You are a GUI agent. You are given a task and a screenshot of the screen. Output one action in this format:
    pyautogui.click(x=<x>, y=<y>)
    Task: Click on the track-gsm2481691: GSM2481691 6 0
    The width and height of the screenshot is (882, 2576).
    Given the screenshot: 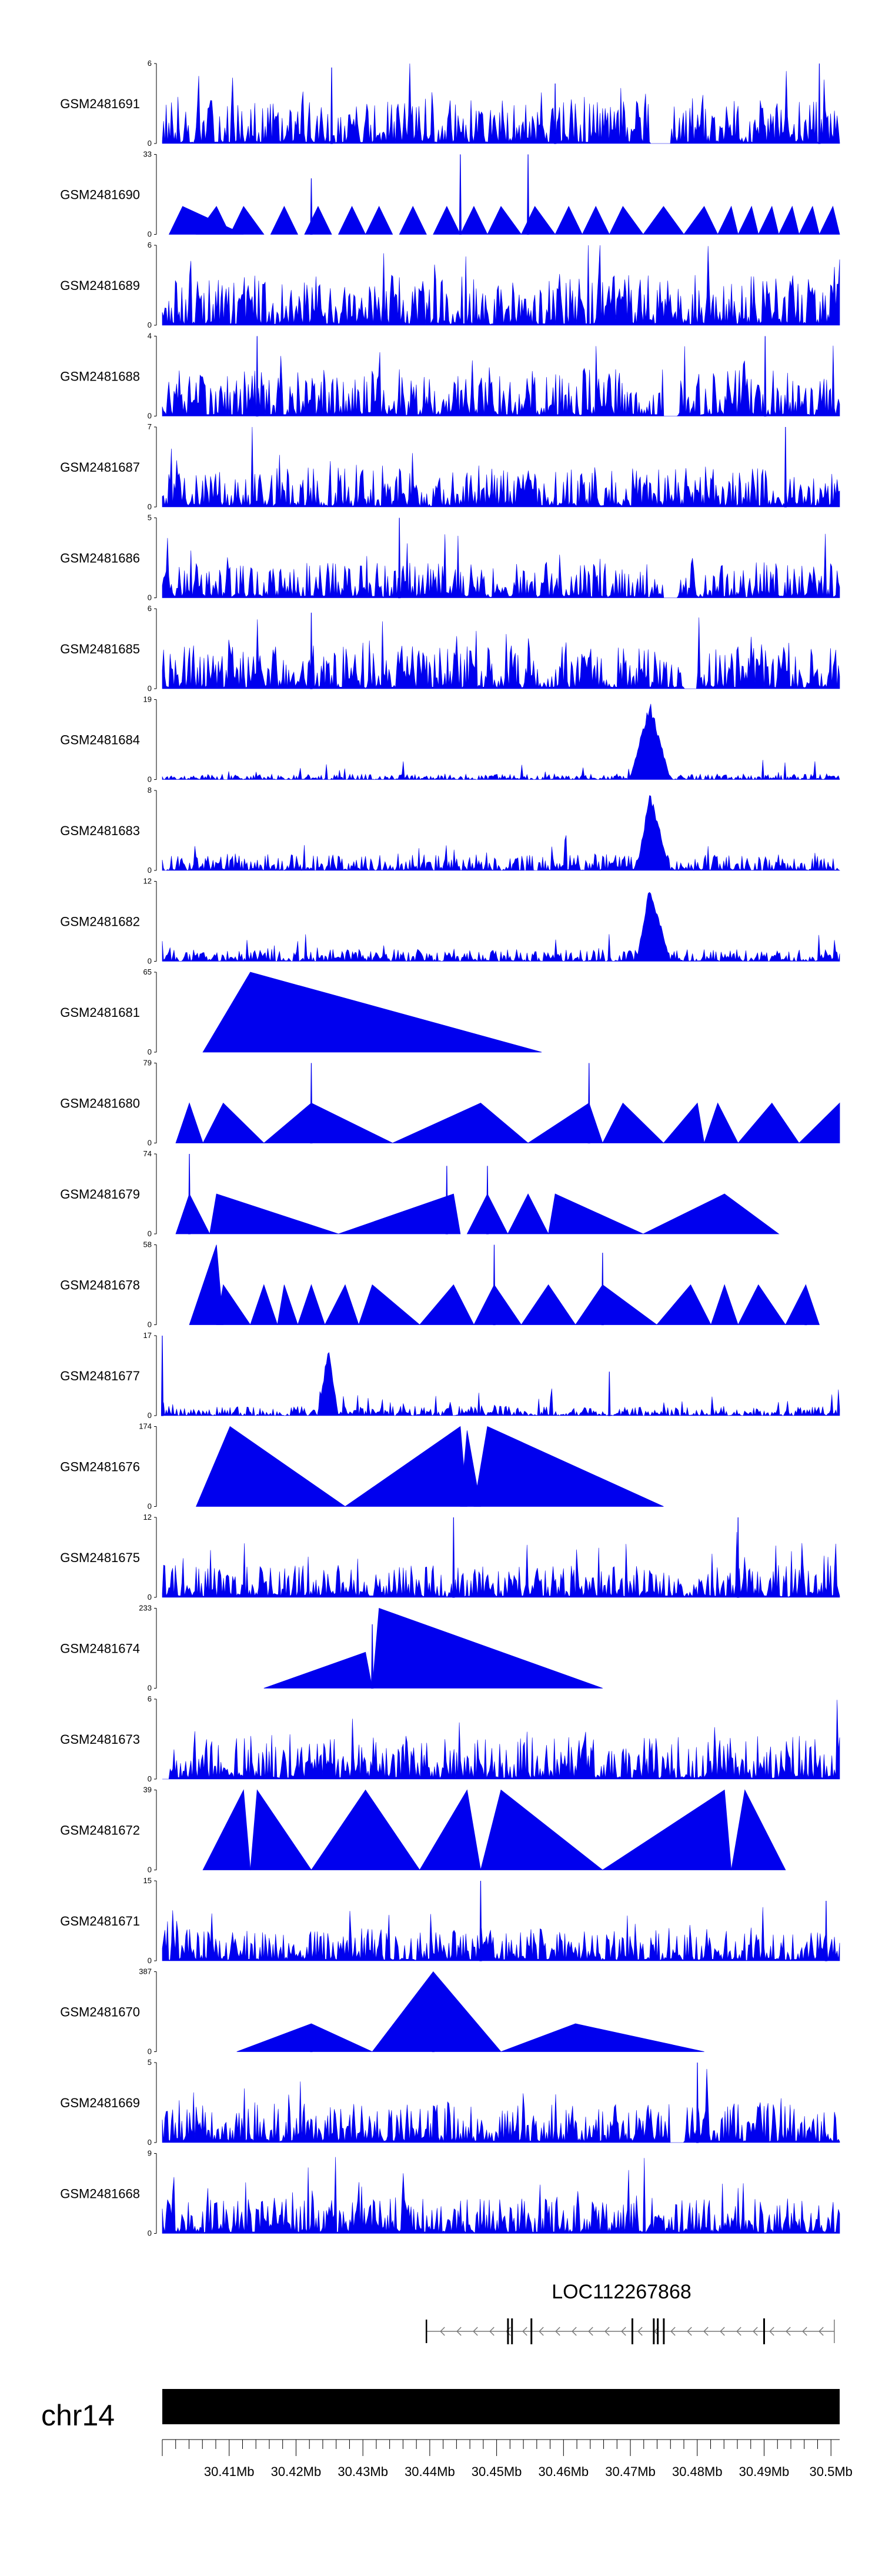 What is the action you would take?
    pyautogui.click(x=450, y=103)
    